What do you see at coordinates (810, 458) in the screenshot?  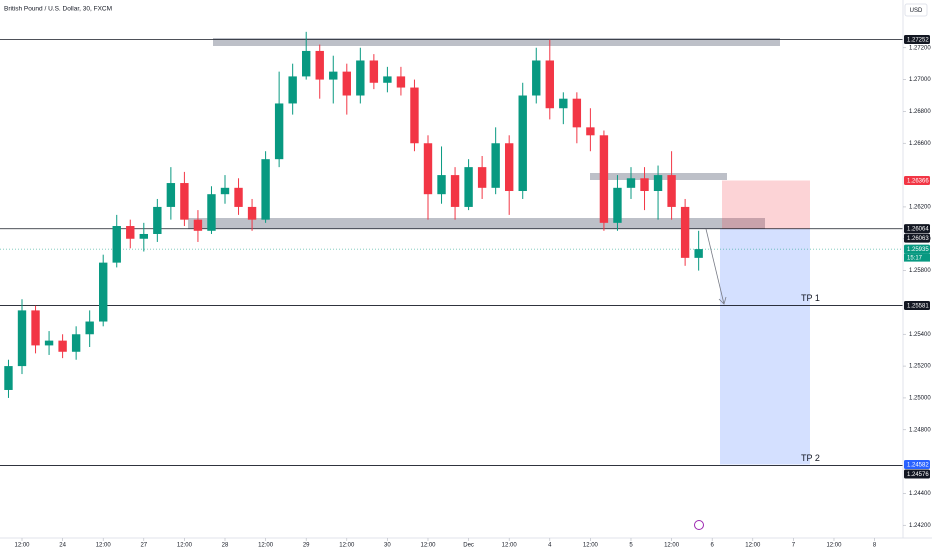 I see `annotation: TP 2` at bounding box center [810, 458].